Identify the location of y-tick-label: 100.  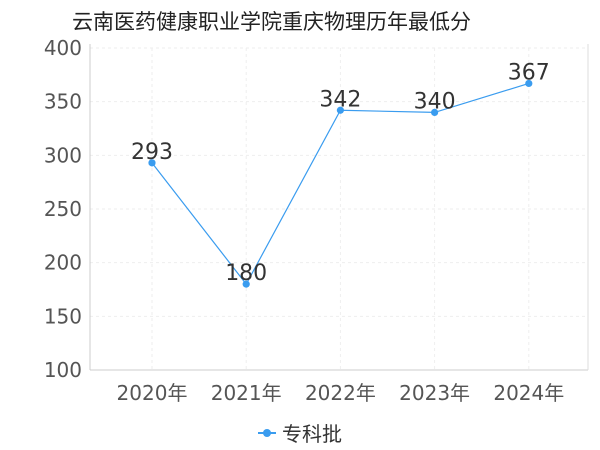
(63, 370).